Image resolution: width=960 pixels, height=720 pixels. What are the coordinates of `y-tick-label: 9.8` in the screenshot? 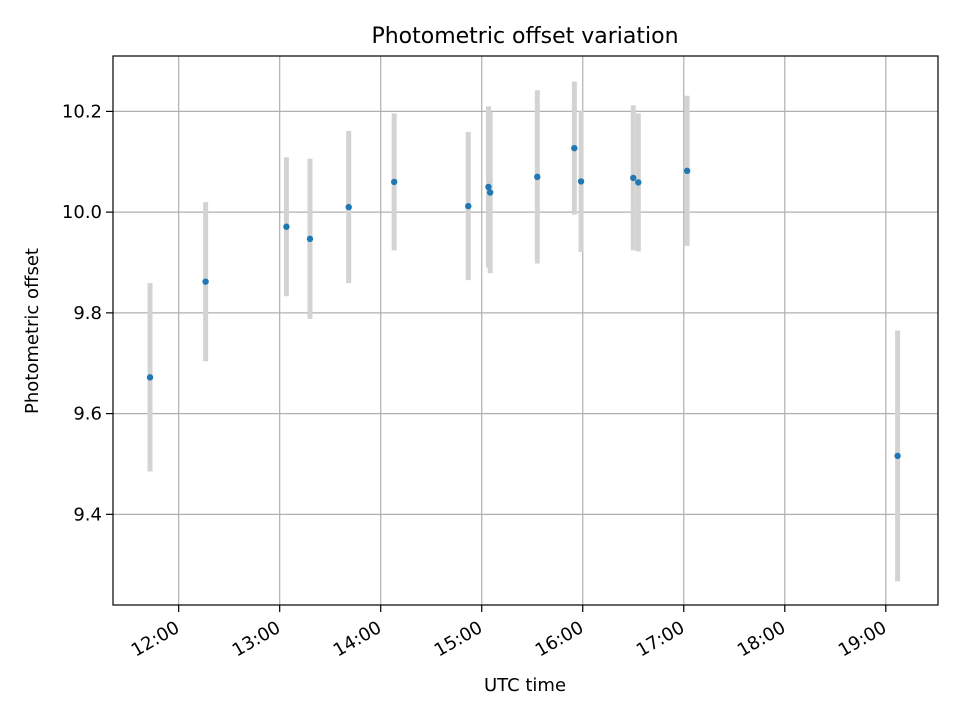 It's located at (87, 313).